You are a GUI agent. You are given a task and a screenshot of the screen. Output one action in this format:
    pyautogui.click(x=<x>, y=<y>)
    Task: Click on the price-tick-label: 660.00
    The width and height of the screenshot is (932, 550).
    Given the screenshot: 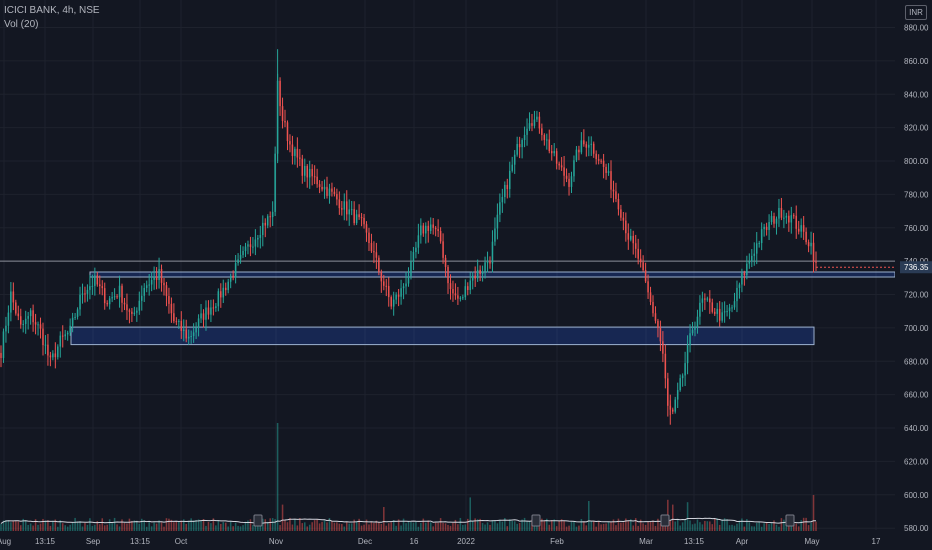 What is the action you would take?
    pyautogui.click(x=916, y=395)
    